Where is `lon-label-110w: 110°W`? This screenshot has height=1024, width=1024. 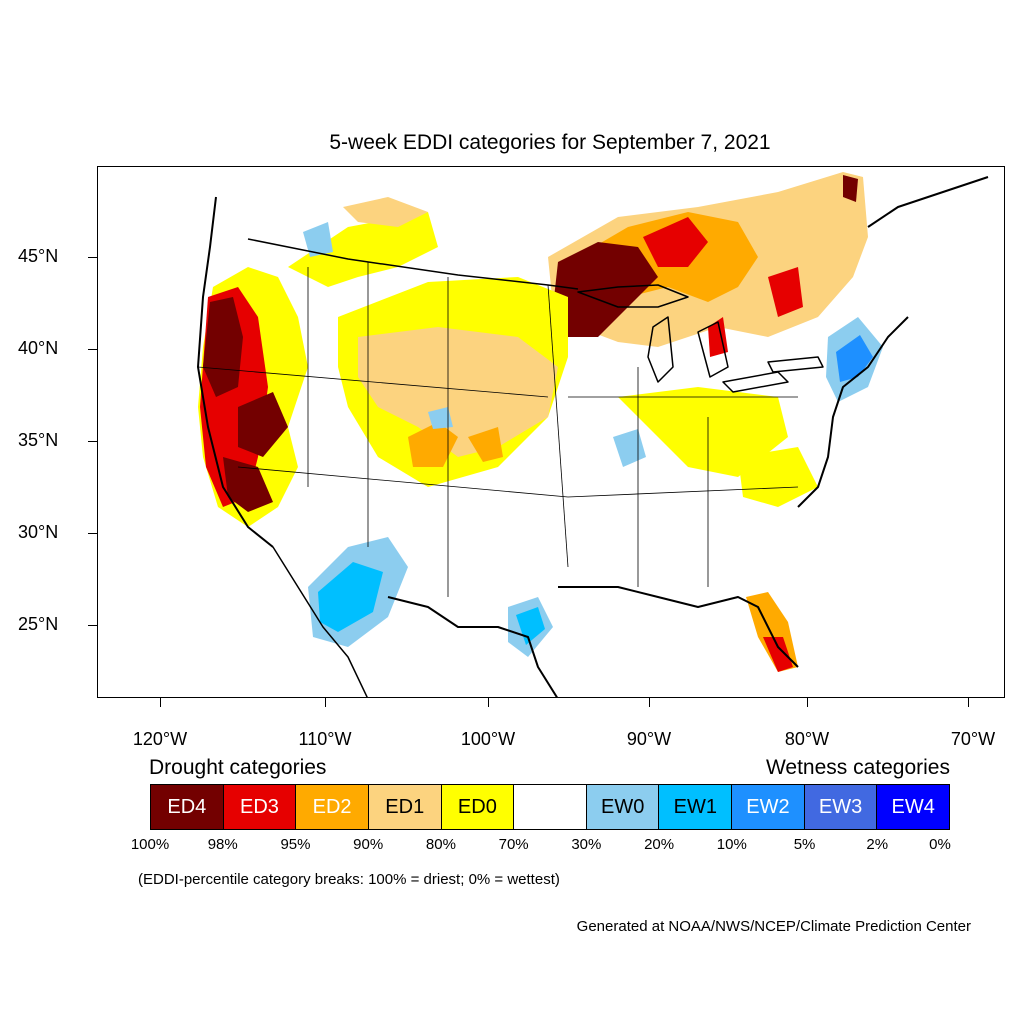 lon-label-110w: 110°W is located at coordinates (325, 739).